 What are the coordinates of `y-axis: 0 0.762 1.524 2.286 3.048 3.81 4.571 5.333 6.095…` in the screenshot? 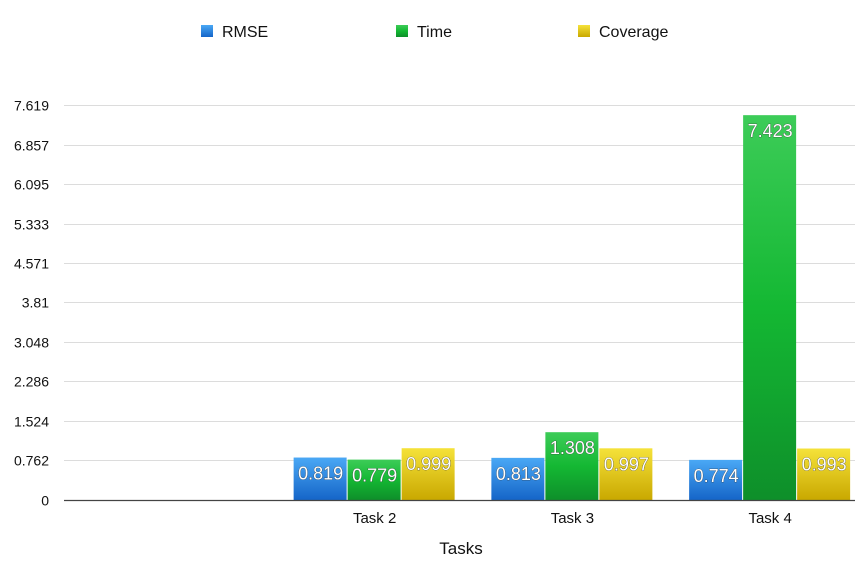 It's located at (31, 303).